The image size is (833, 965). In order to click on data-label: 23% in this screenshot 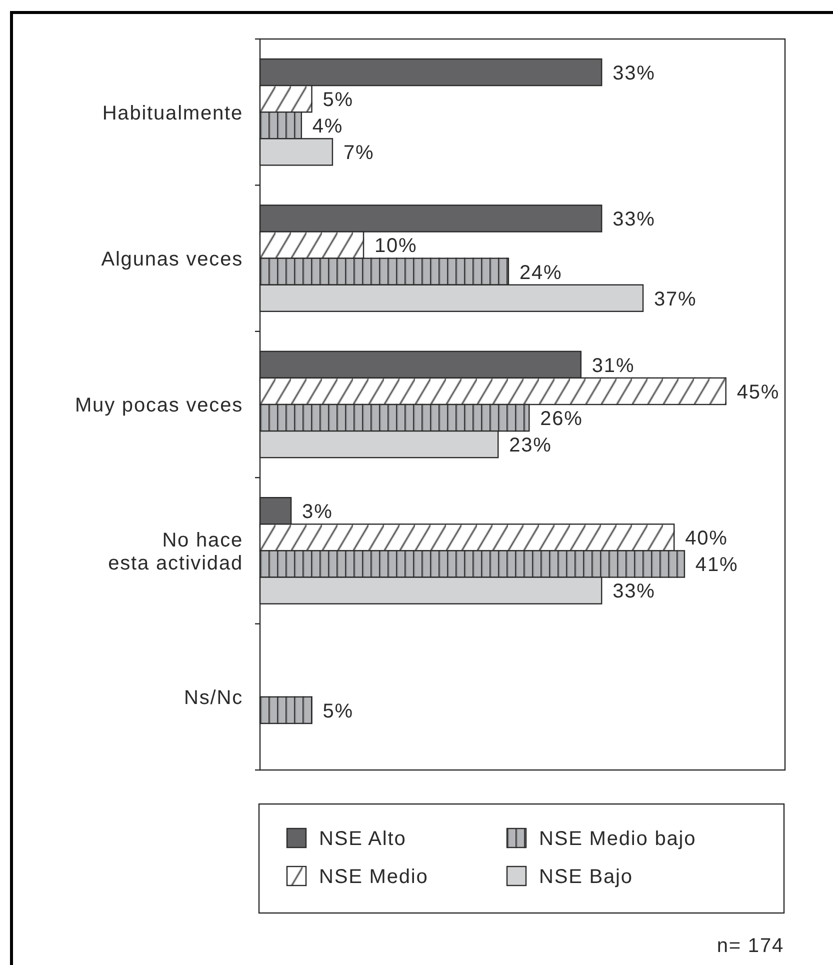, I will do `click(530, 445)`.